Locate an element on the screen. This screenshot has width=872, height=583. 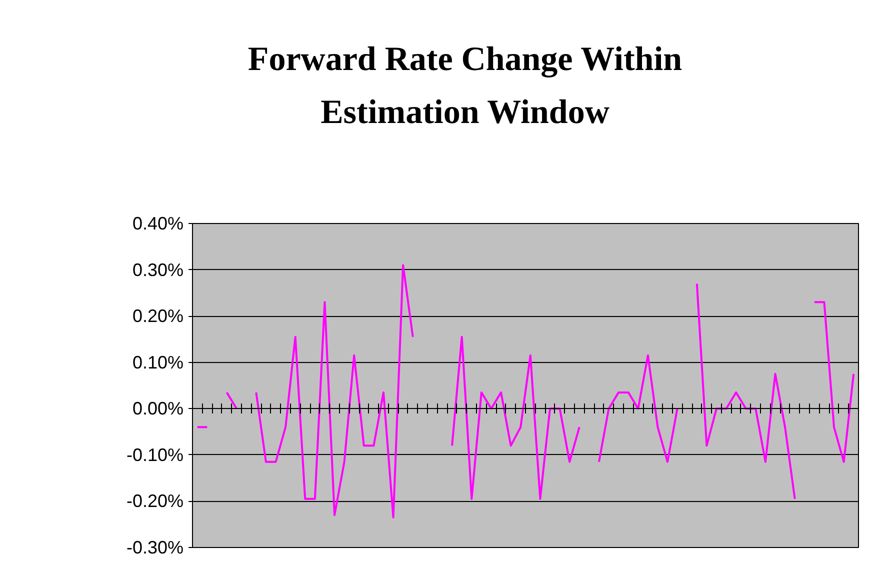
y-tick-label: -0.10% is located at coordinates (155, 454).